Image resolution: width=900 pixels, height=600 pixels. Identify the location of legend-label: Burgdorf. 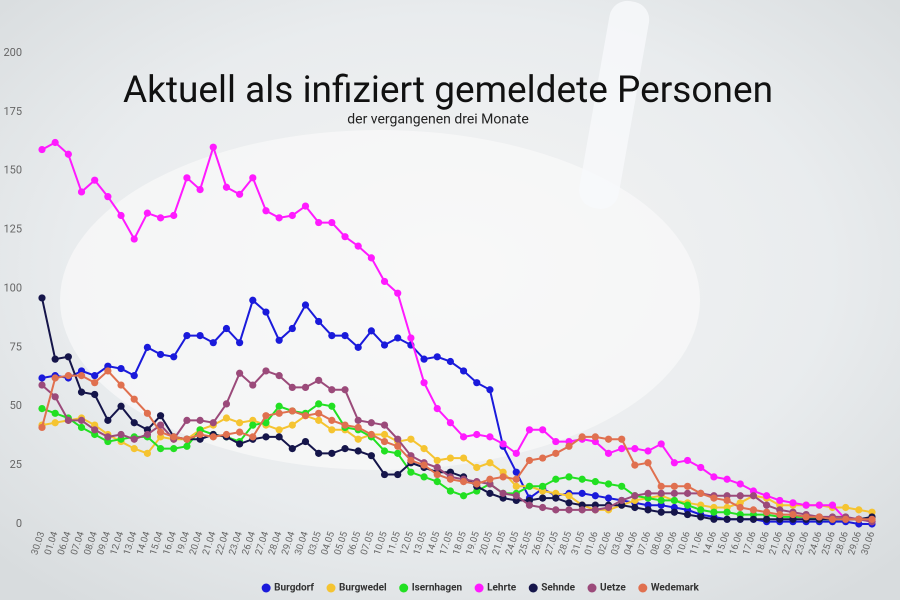
(294, 588).